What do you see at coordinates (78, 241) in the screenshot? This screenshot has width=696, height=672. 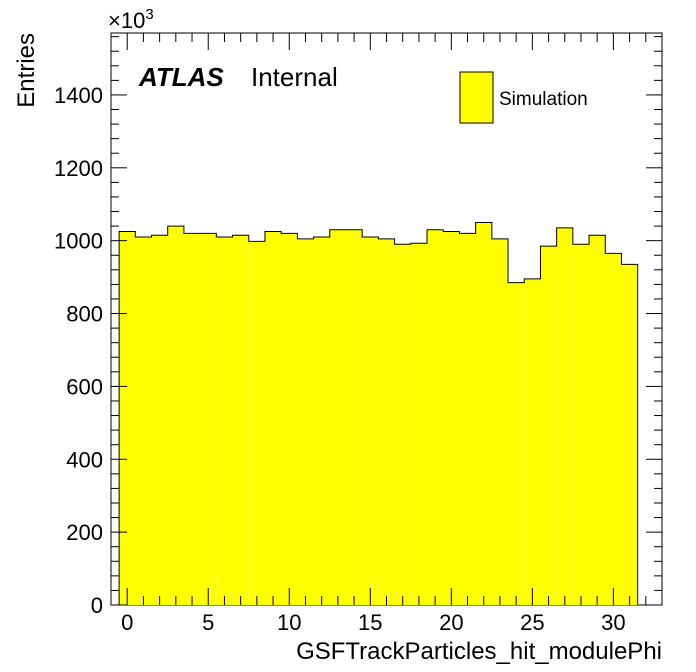 I see `y-tick-label: 1000` at bounding box center [78, 241].